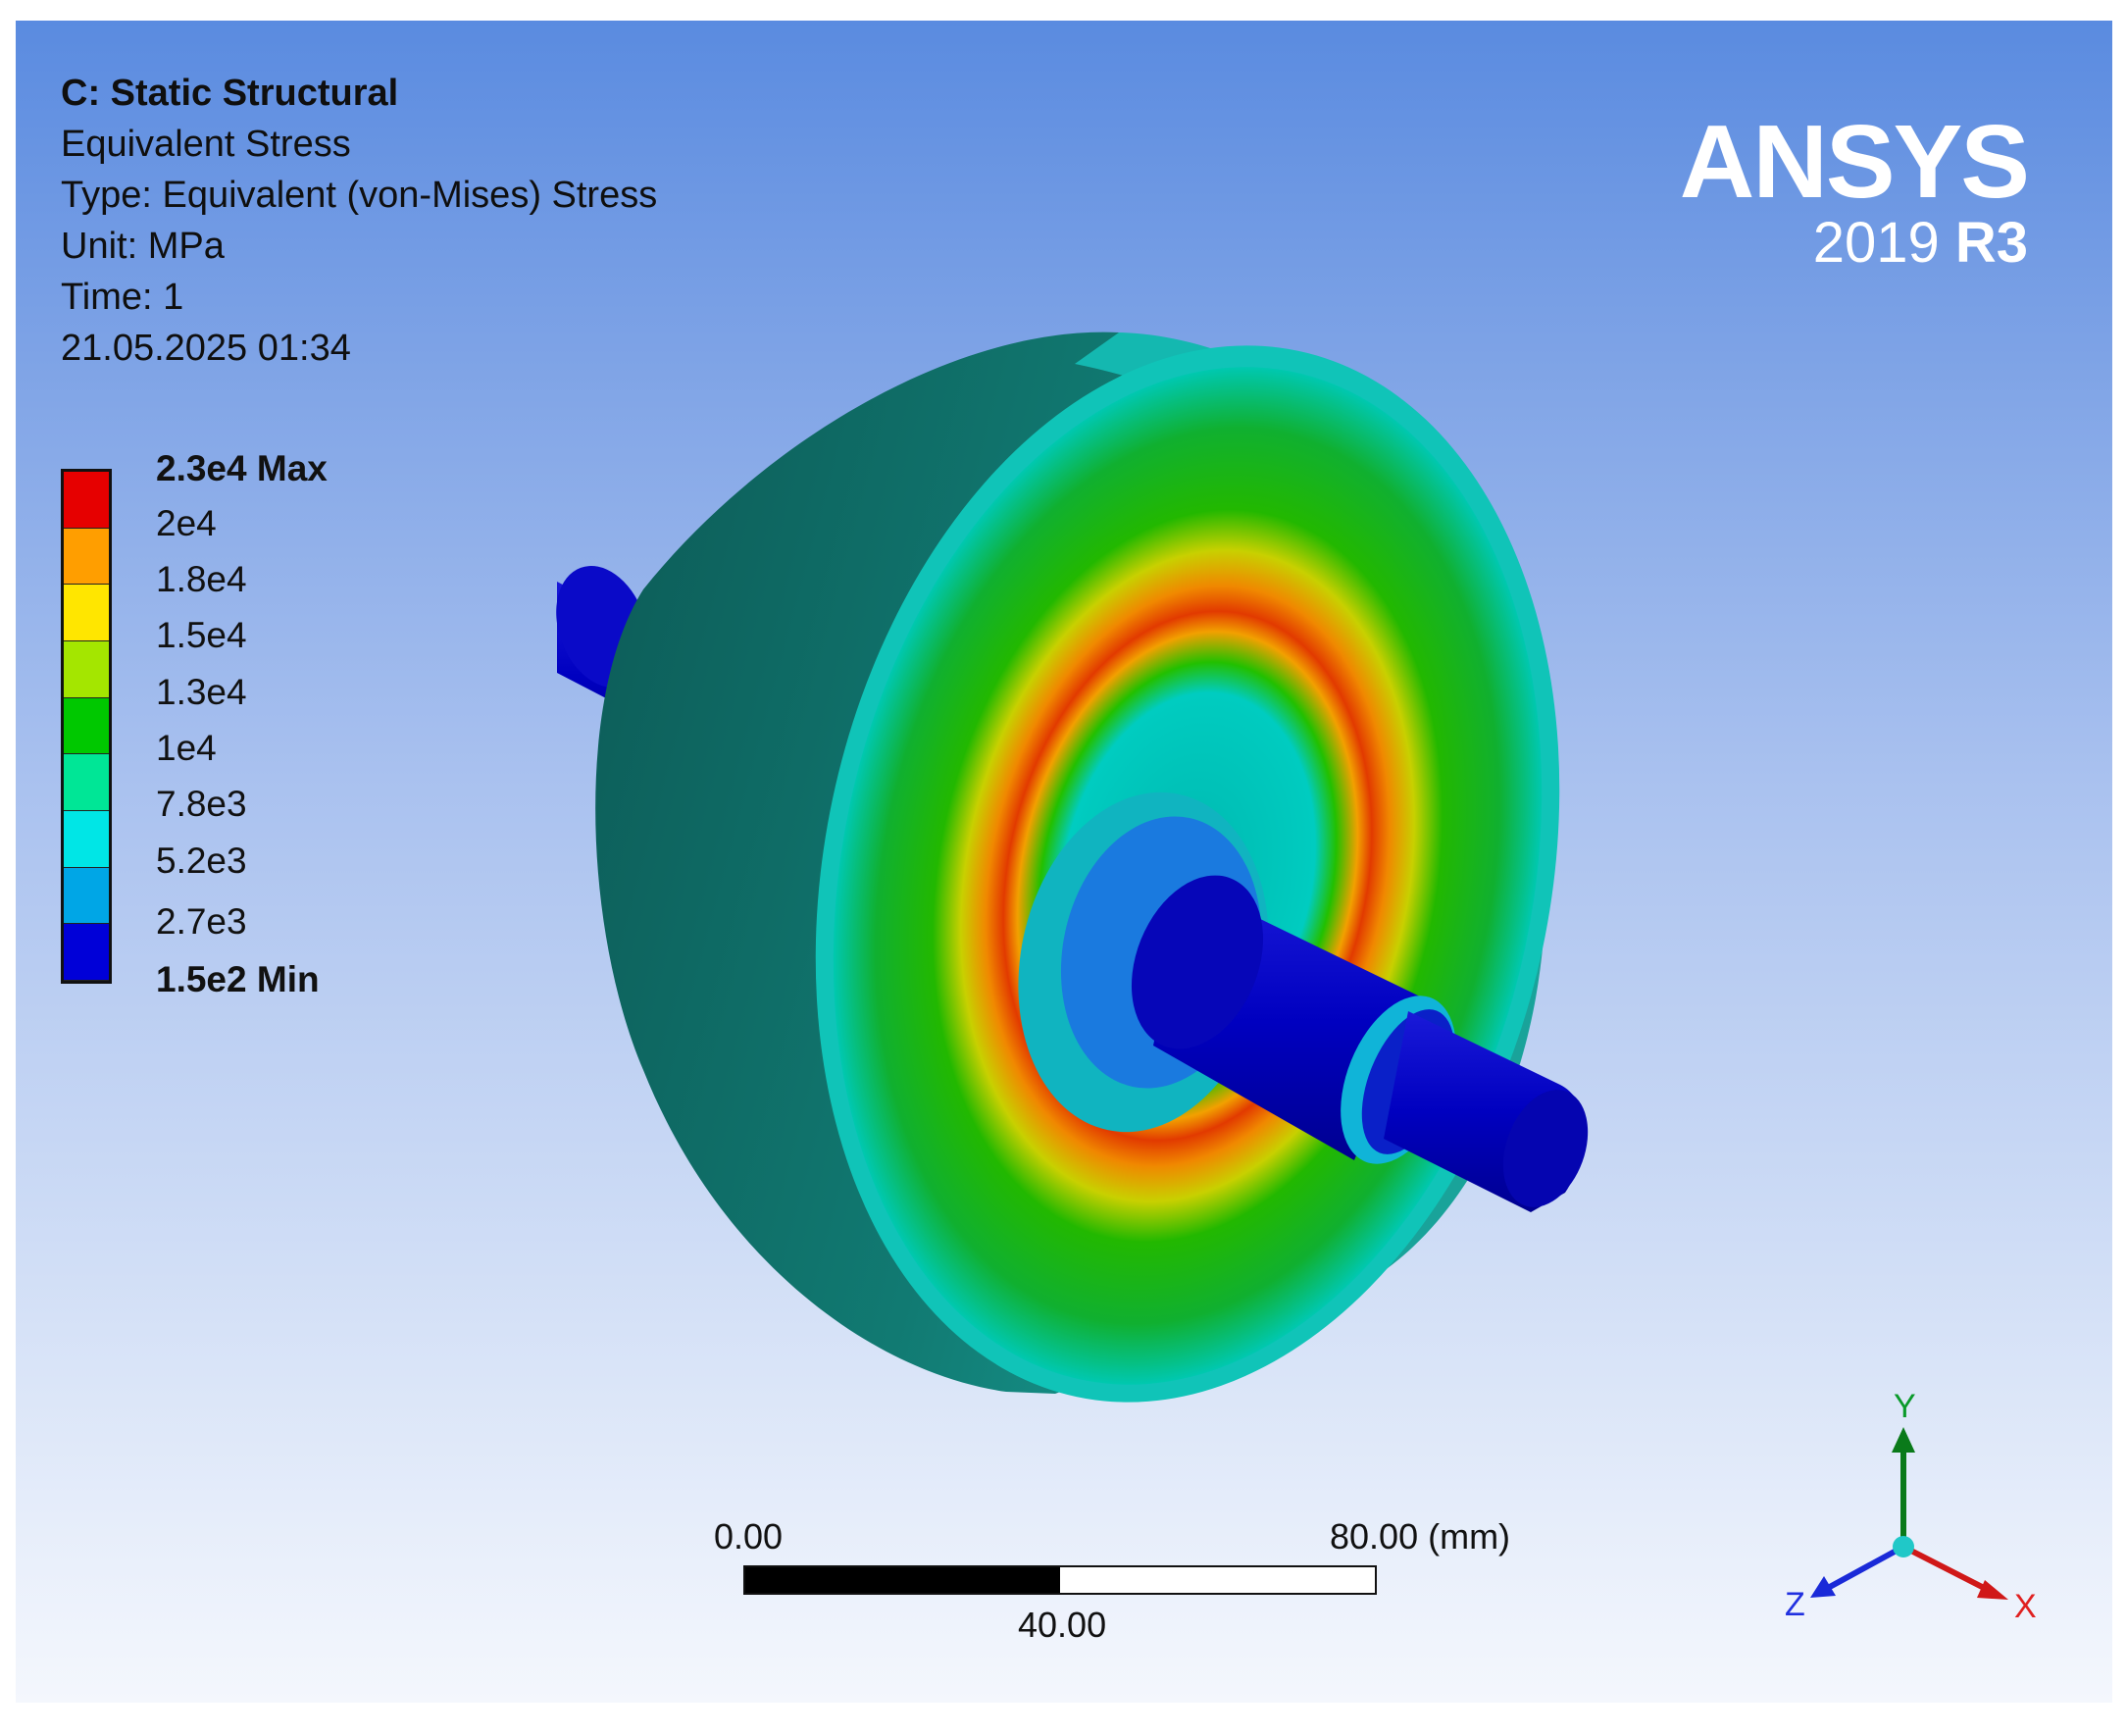 Image resolution: width=2127 pixels, height=1736 pixels. Describe the element at coordinates (1992, 1590) in the screenshot. I see `x-axis-arrow-icon` at that location.